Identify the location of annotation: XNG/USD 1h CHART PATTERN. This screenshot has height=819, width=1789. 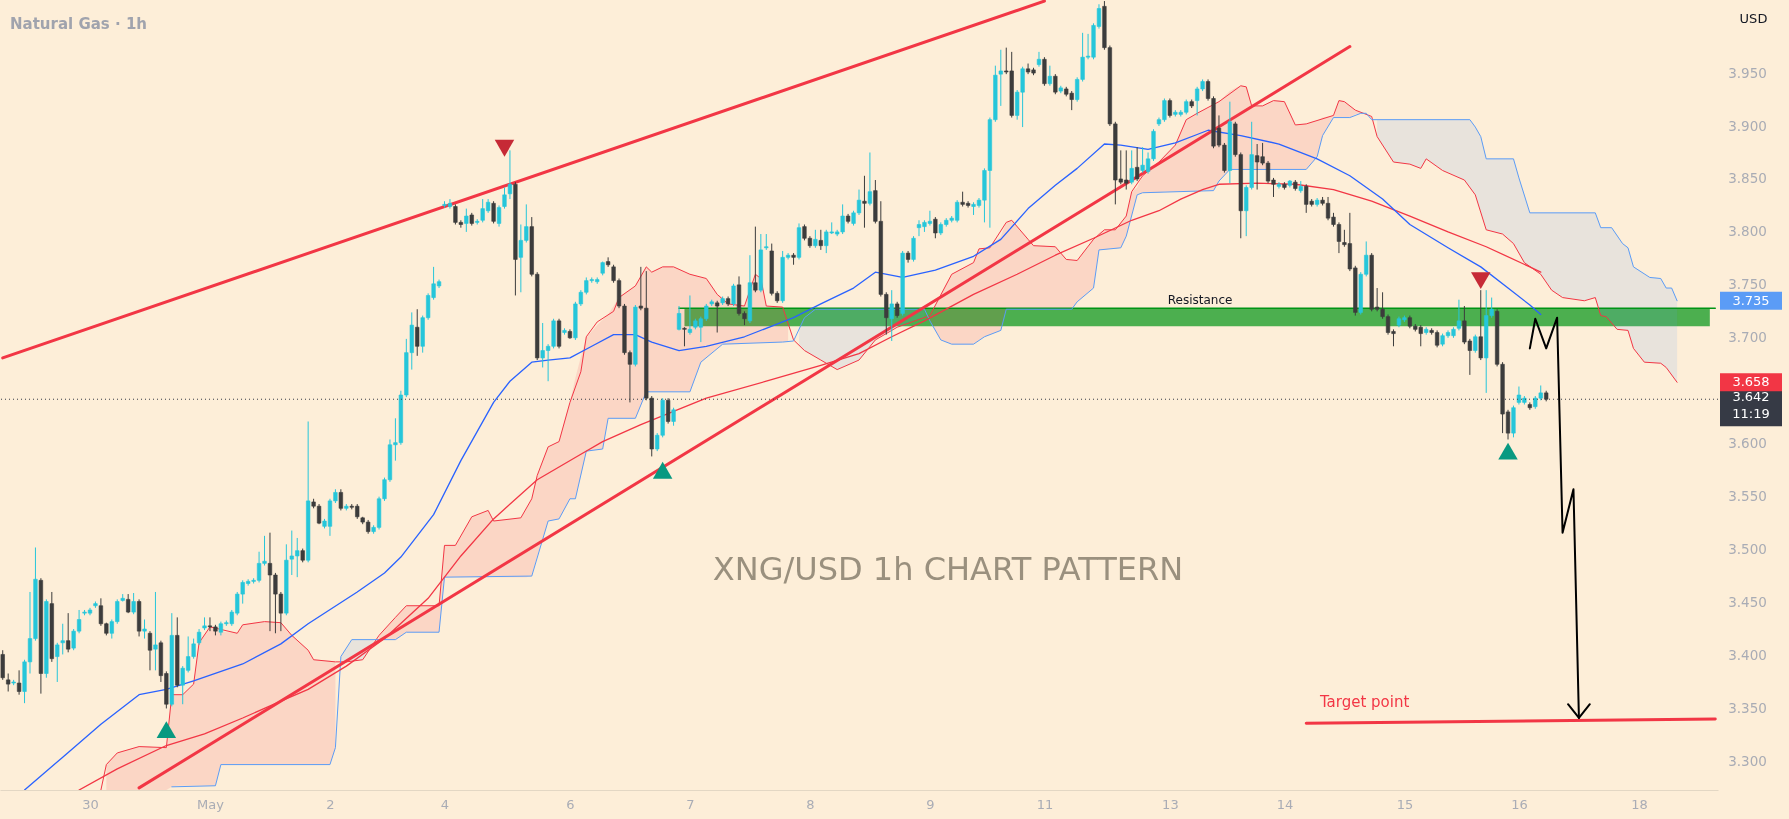
(948, 568).